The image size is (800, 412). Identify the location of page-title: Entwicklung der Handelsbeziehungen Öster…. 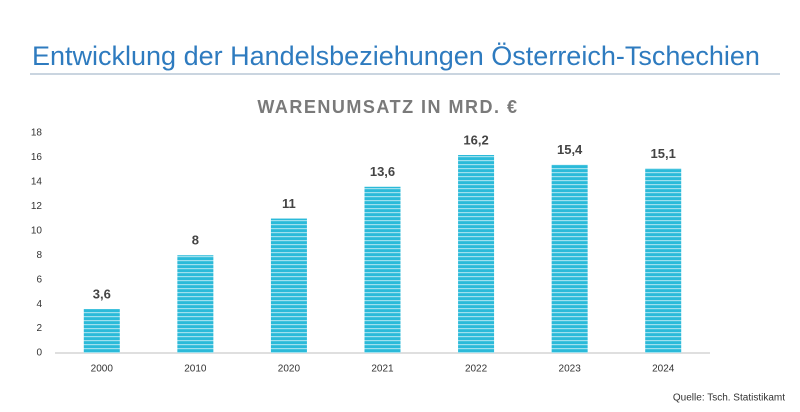
(396, 56).